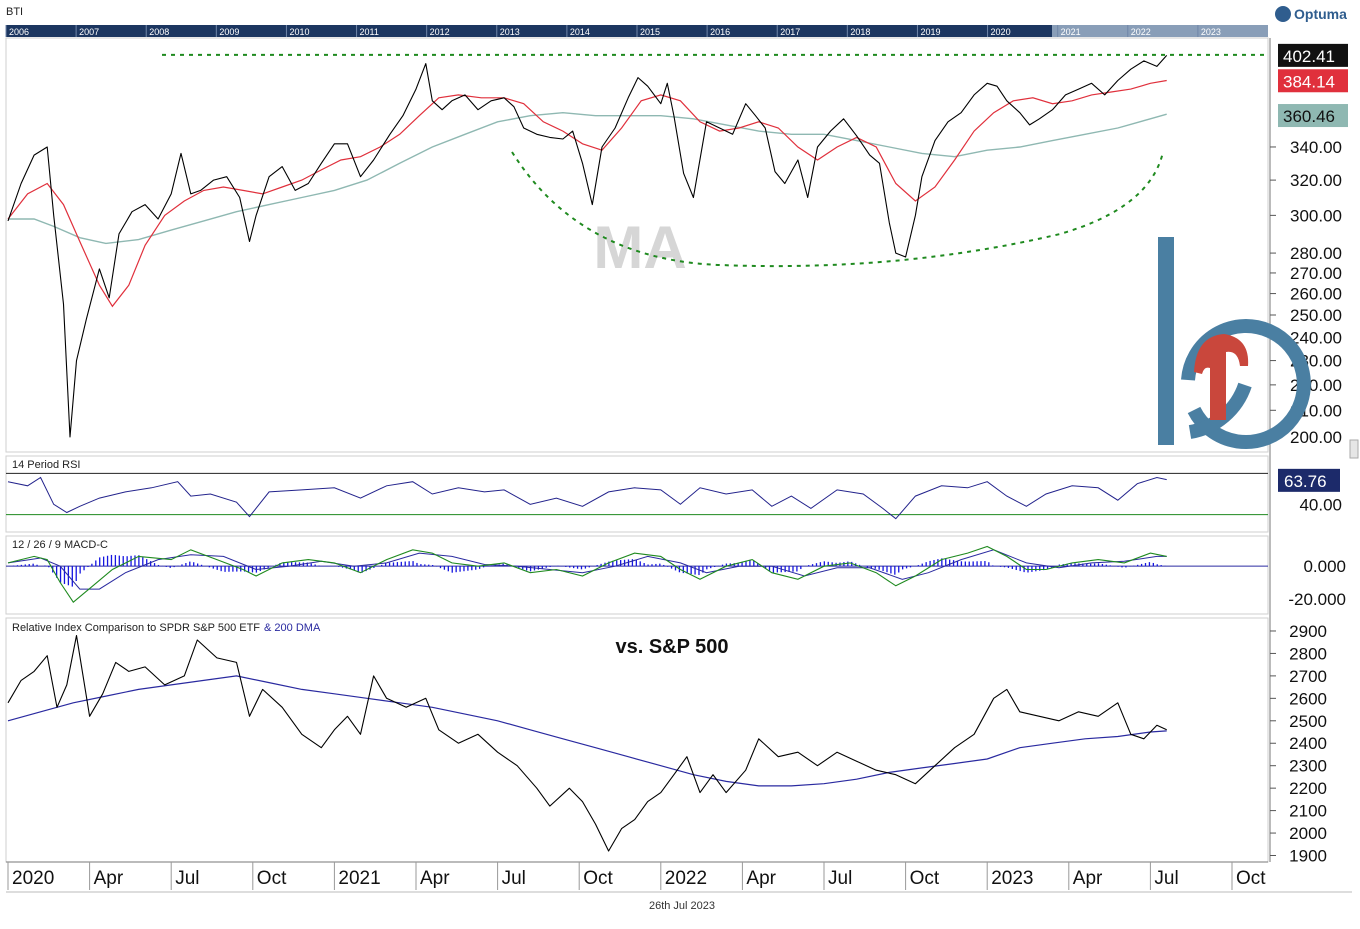 The image size is (1360, 929). I want to click on relative-y-tick-label: 2800, so click(1308, 653).